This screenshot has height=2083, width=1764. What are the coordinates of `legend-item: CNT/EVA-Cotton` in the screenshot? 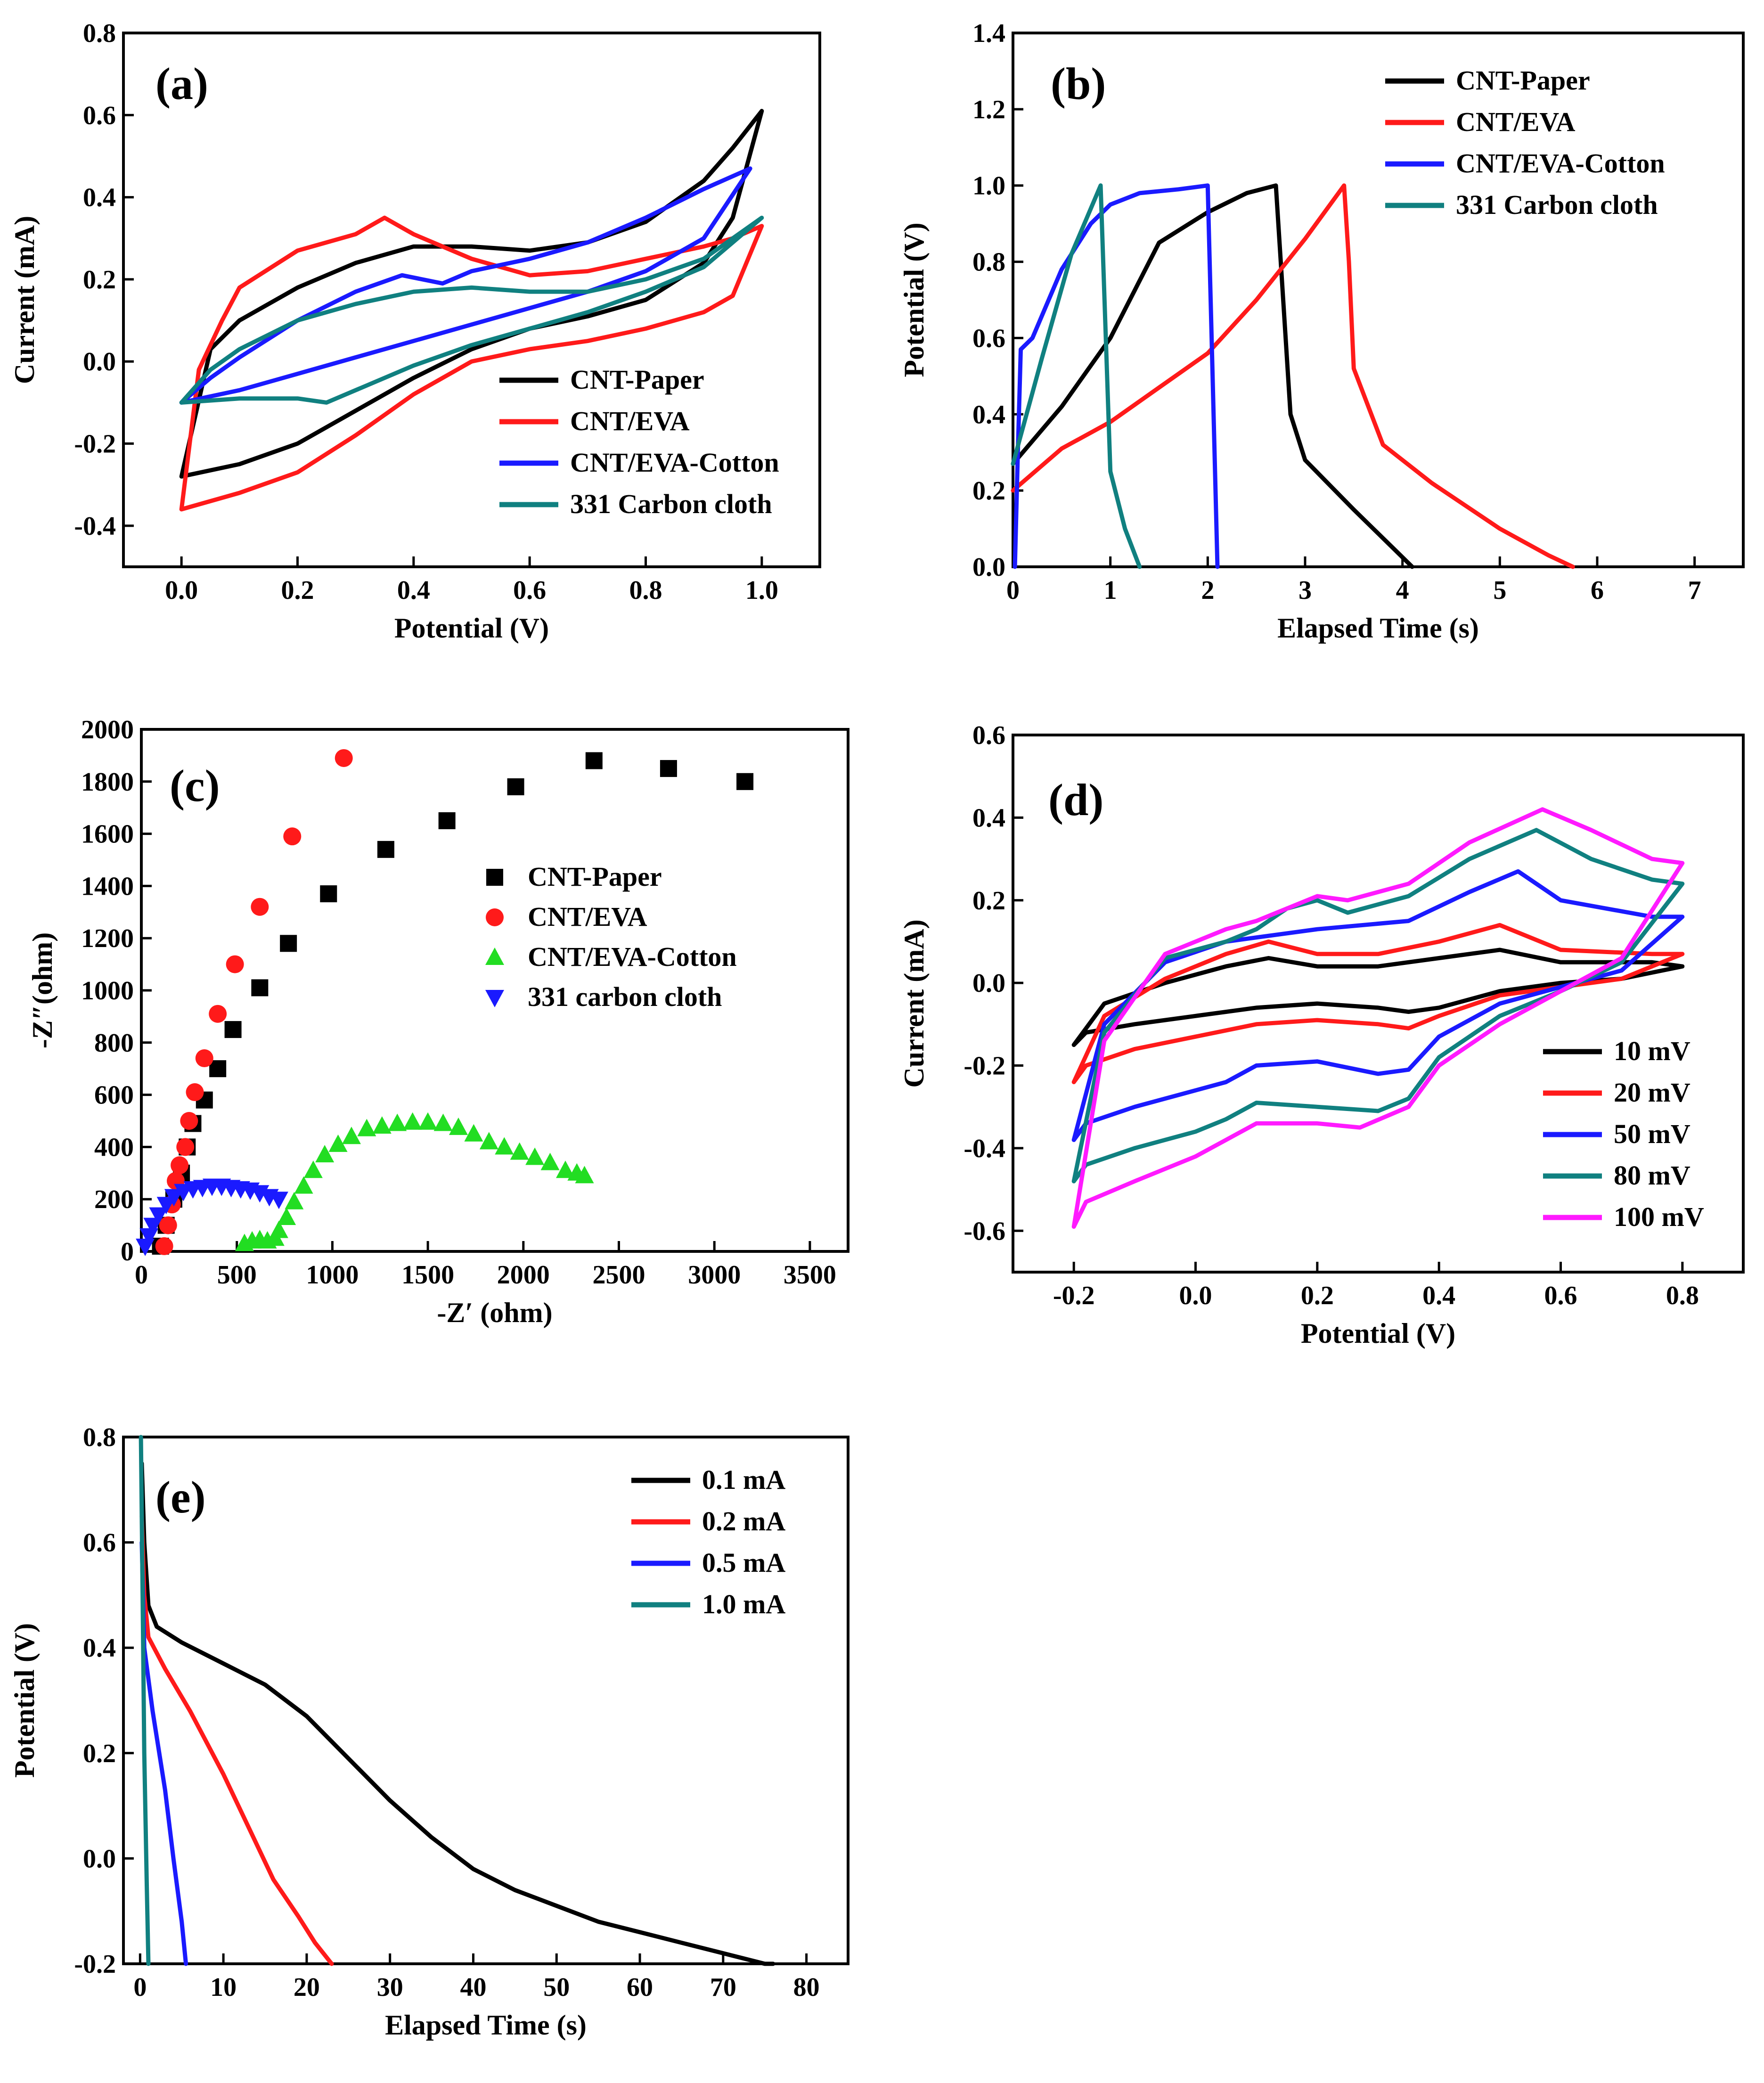 It's located at (639, 462).